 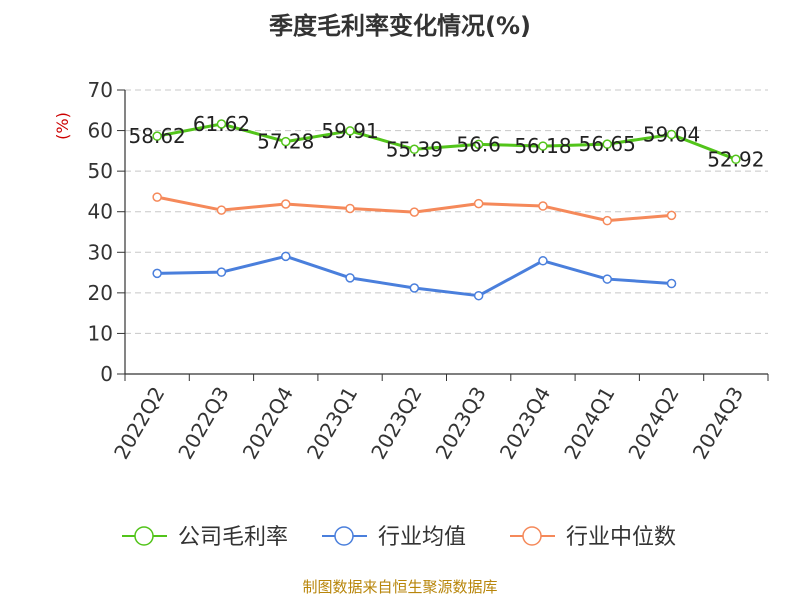 I want to click on x-tick-label: 2023Q3, so click(x=461, y=423).